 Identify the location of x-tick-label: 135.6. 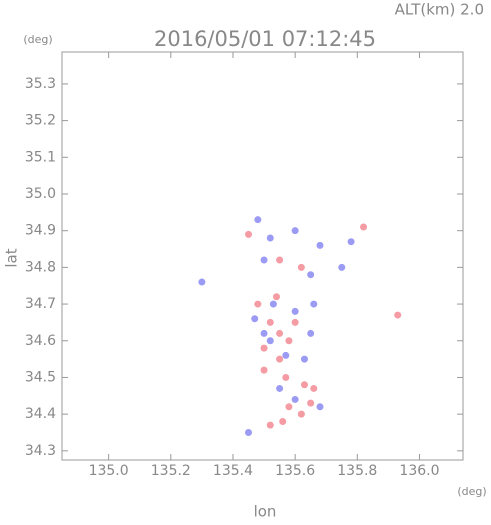
(295, 471).